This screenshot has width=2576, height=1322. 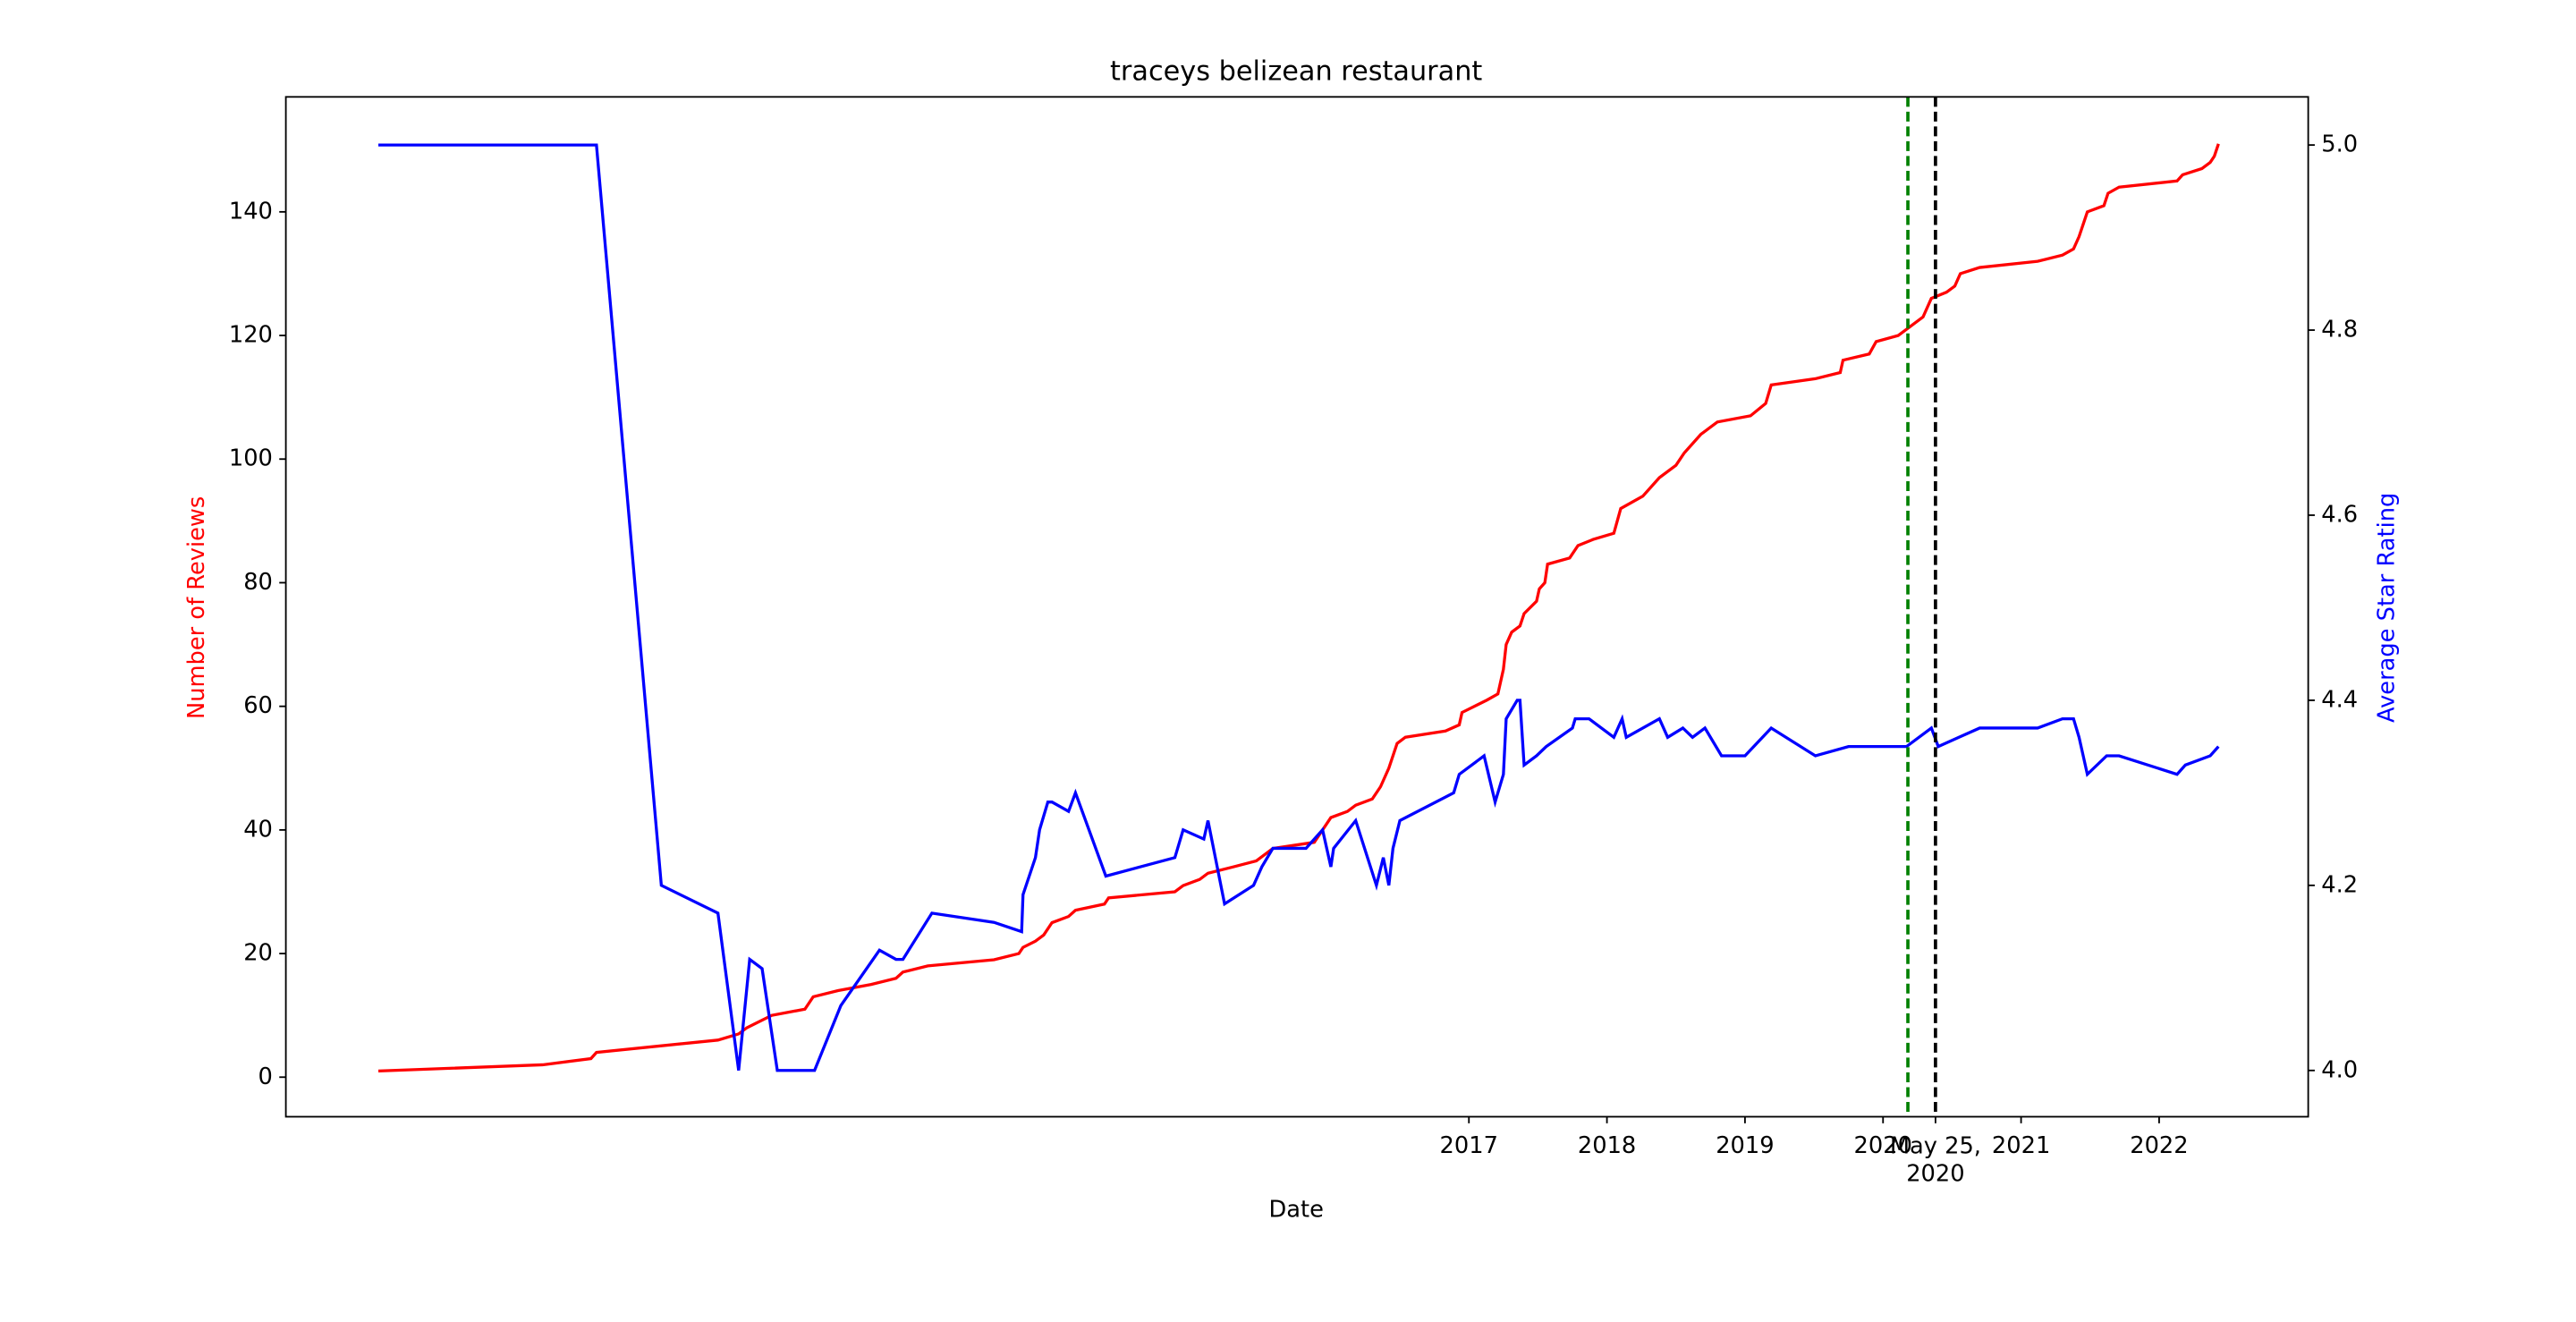 I want to click on y-tick-label: 120, so click(x=251, y=335).